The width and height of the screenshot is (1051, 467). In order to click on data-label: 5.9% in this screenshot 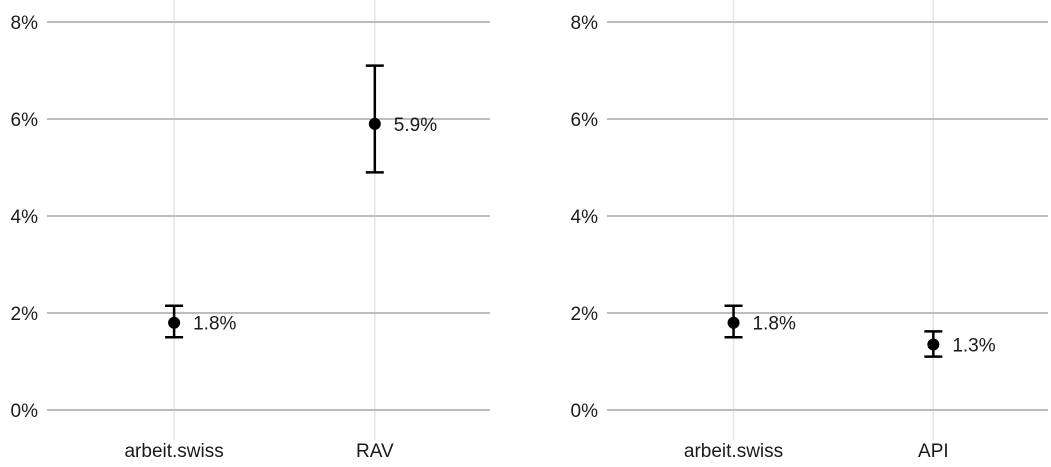, I will do `click(415, 125)`.